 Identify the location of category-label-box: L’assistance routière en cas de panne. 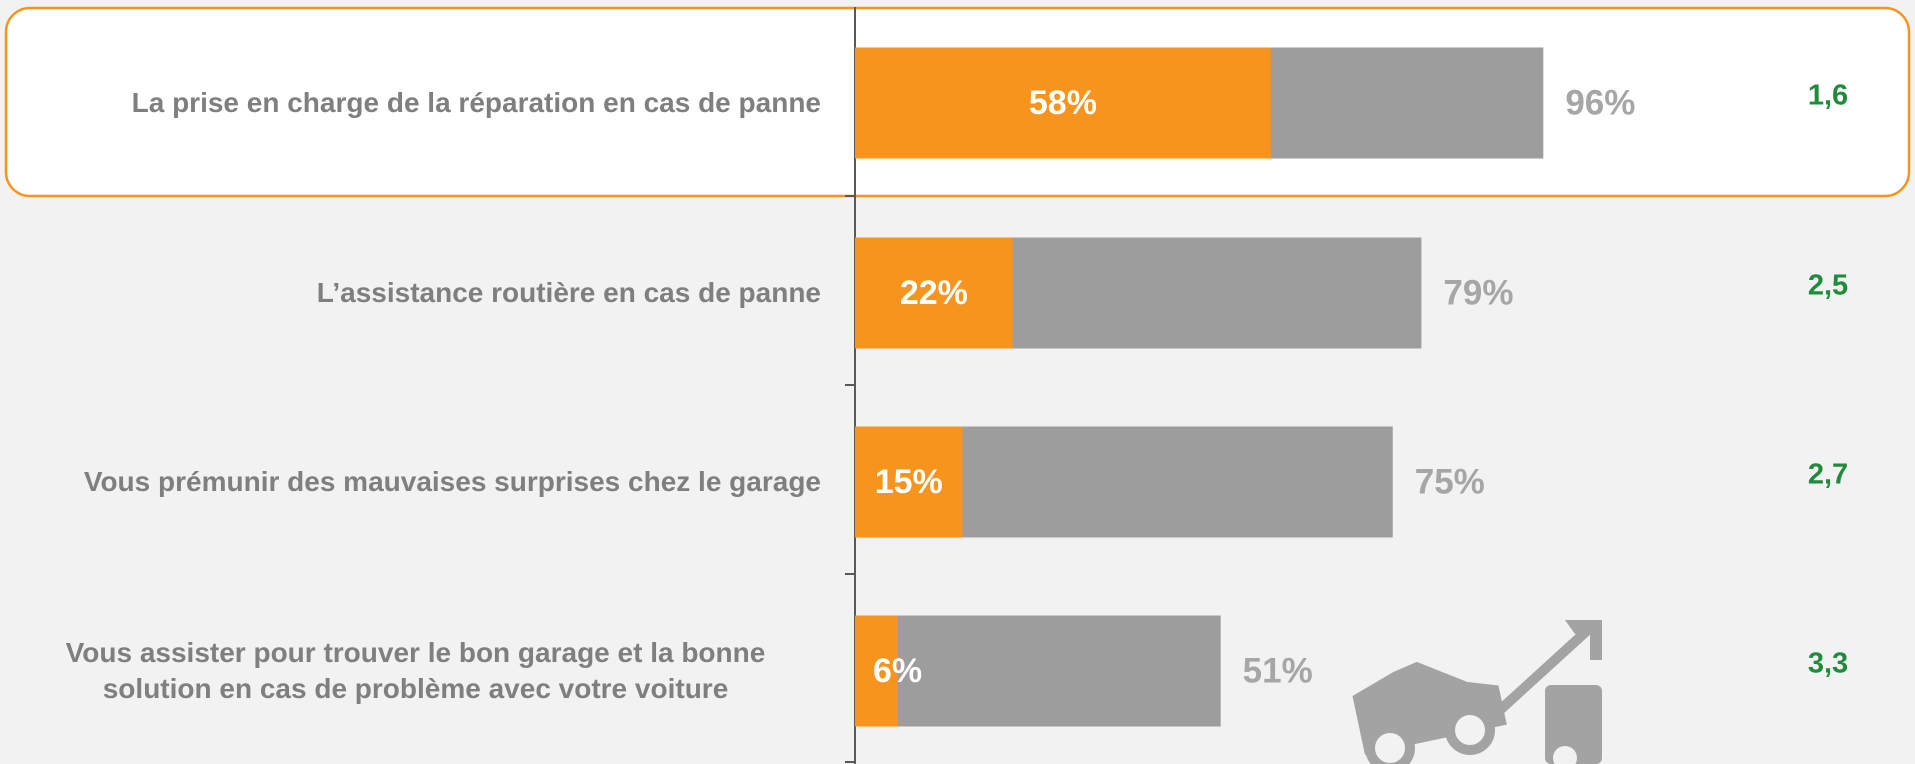
(415, 293).